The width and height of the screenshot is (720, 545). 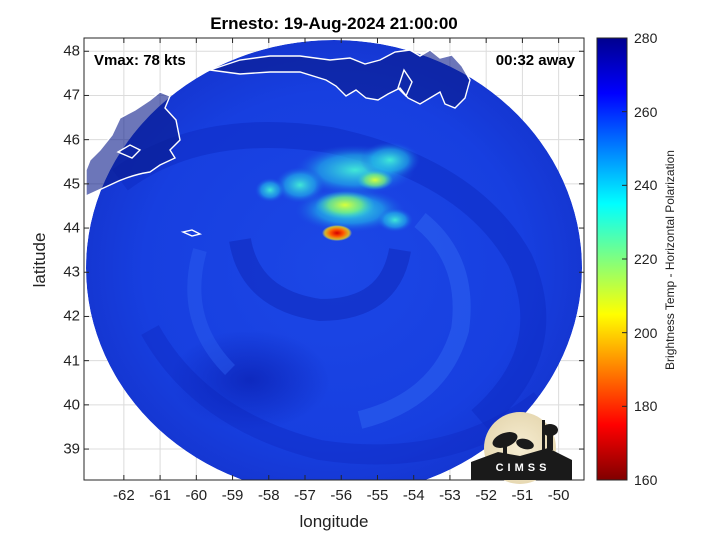 What do you see at coordinates (334, 23) in the screenshot?
I see `map-title: Ernesto: 19-Aug-2024 21:00:00` at bounding box center [334, 23].